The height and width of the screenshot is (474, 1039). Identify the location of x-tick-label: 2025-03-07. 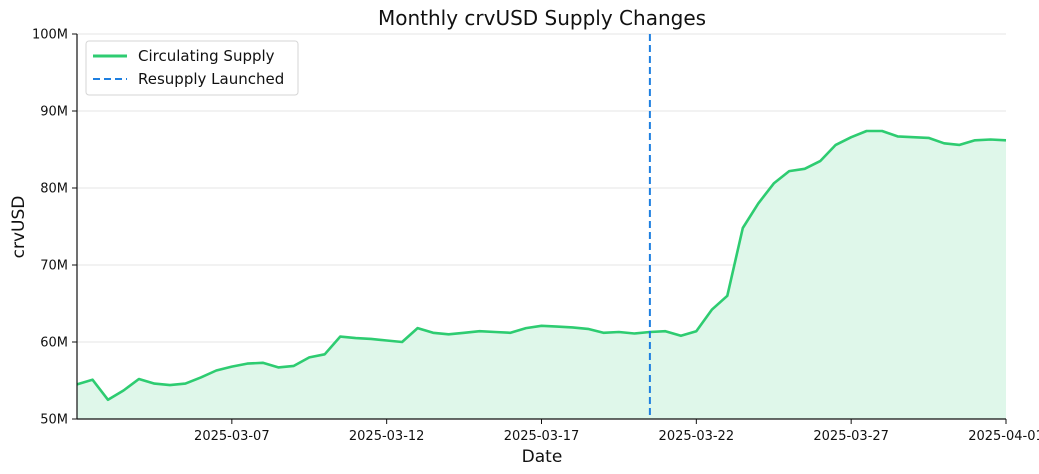
(232, 436).